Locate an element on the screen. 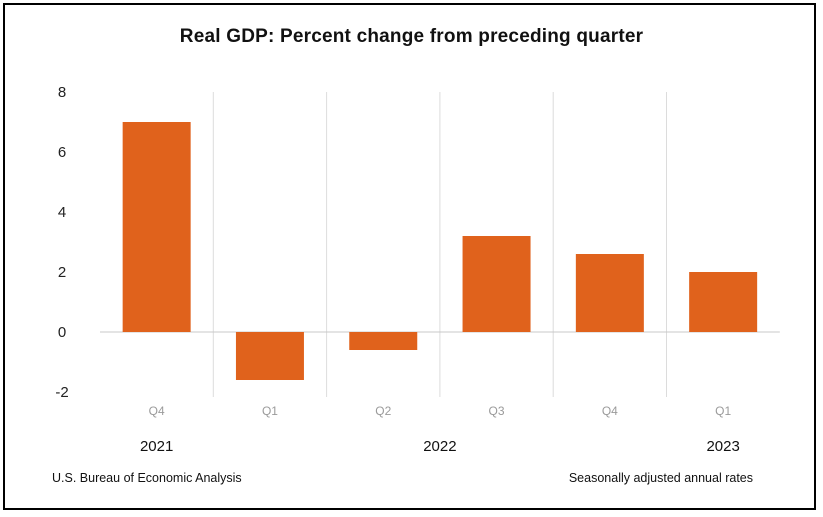 This screenshot has height=517, width=823. y-tick-label: 6 is located at coordinates (62, 152).